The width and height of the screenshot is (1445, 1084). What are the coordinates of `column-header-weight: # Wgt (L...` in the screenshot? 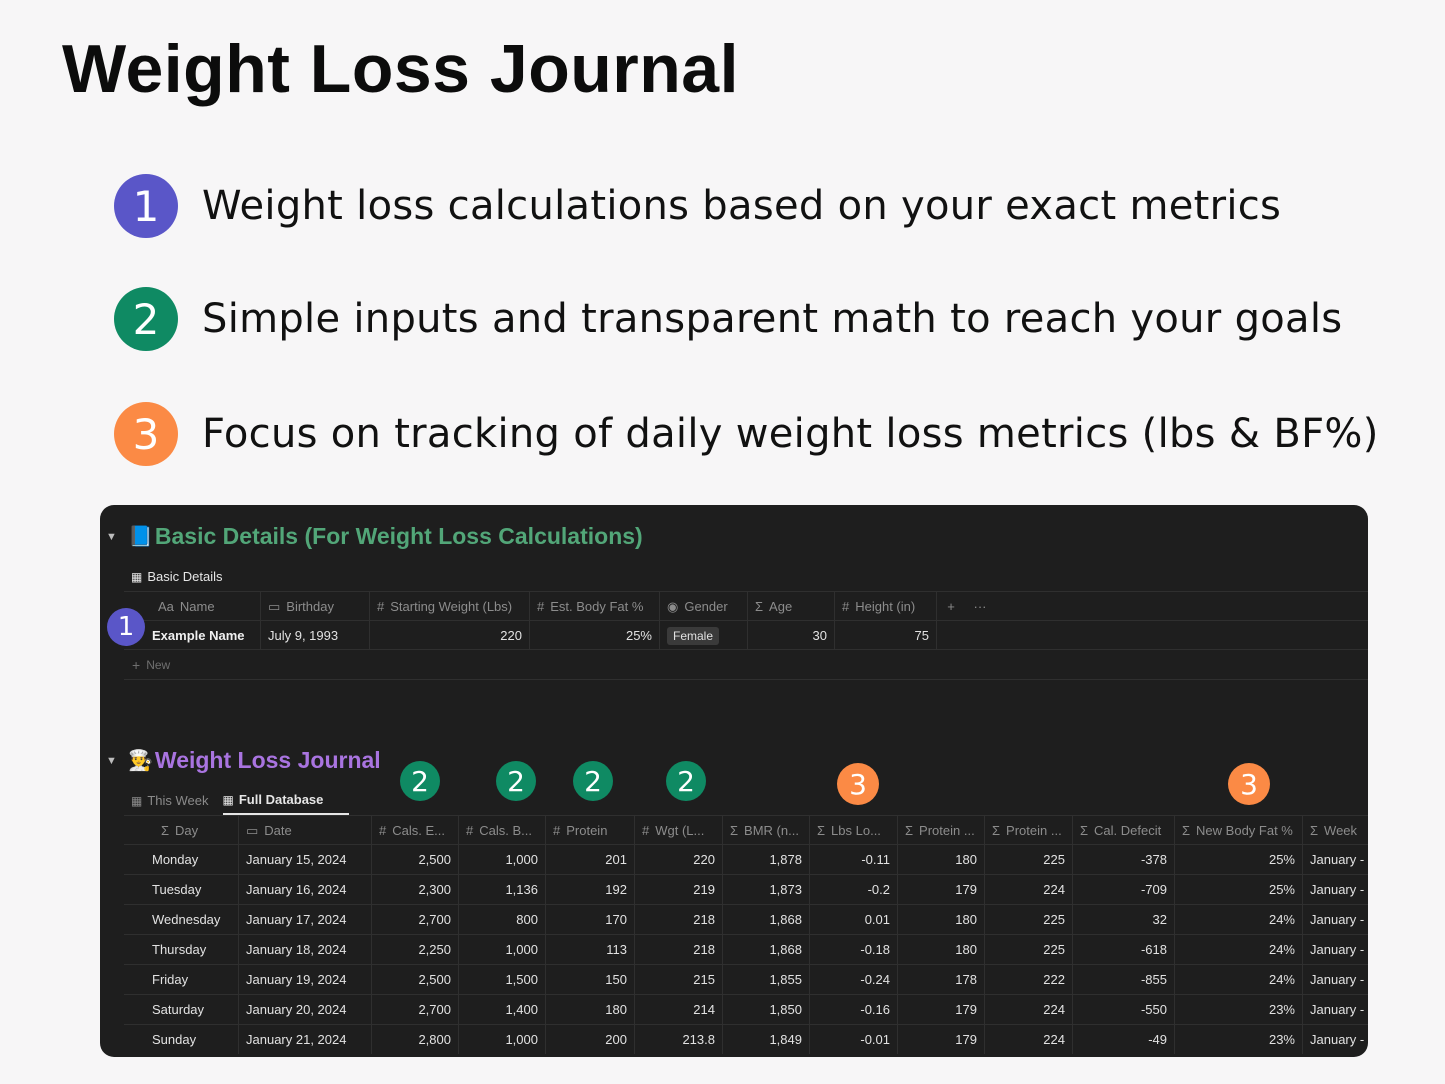 It's located at (679, 830).